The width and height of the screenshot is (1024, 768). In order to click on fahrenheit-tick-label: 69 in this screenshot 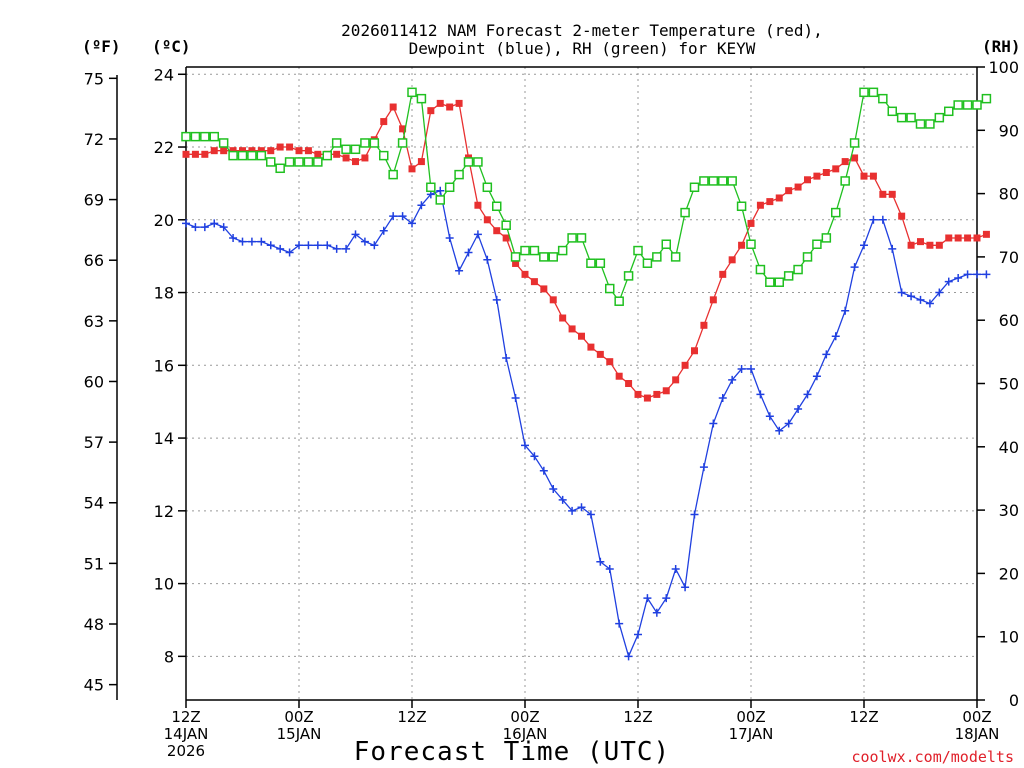, I will do `click(94, 200)`.